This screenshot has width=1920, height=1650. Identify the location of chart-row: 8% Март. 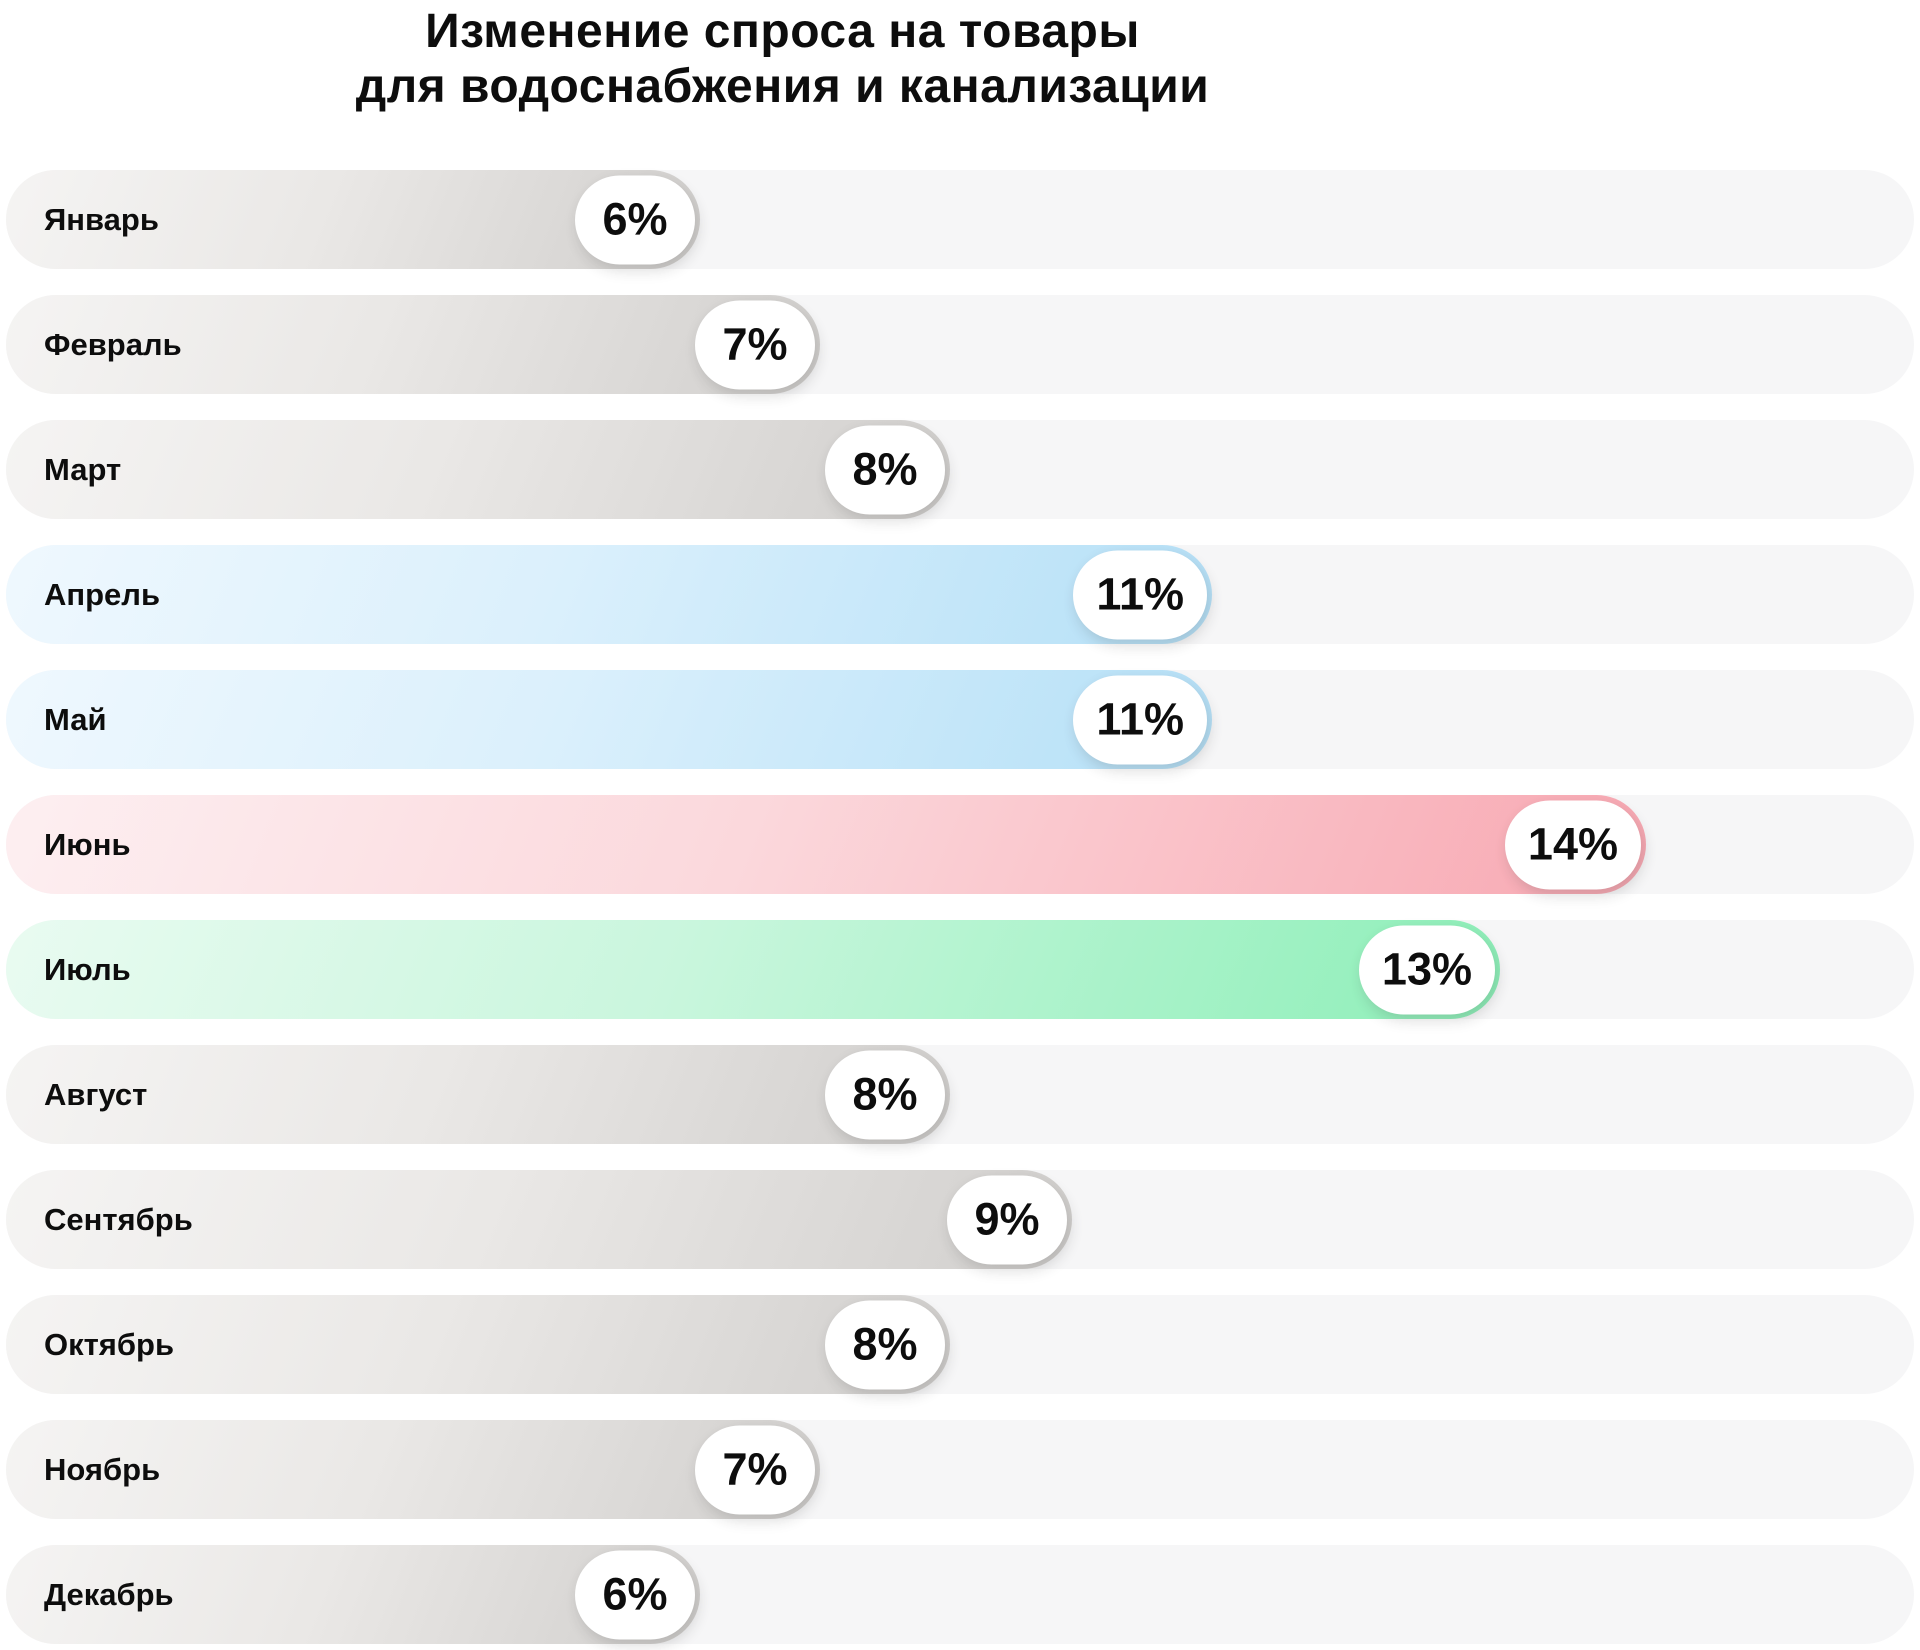
(960, 469).